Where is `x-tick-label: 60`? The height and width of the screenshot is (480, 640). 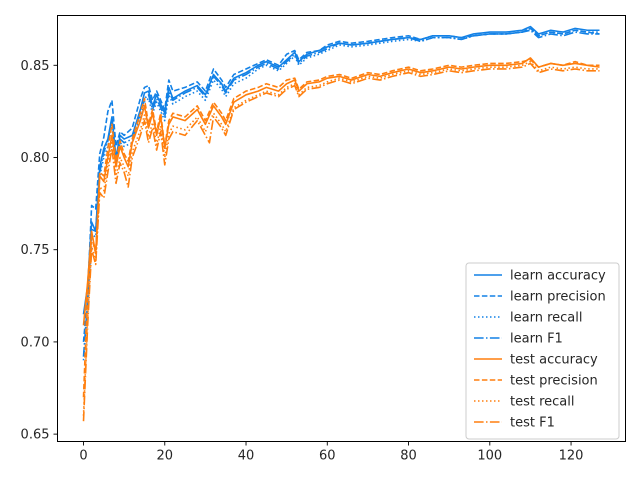
x-tick-label: 60 is located at coordinates (327, 456).